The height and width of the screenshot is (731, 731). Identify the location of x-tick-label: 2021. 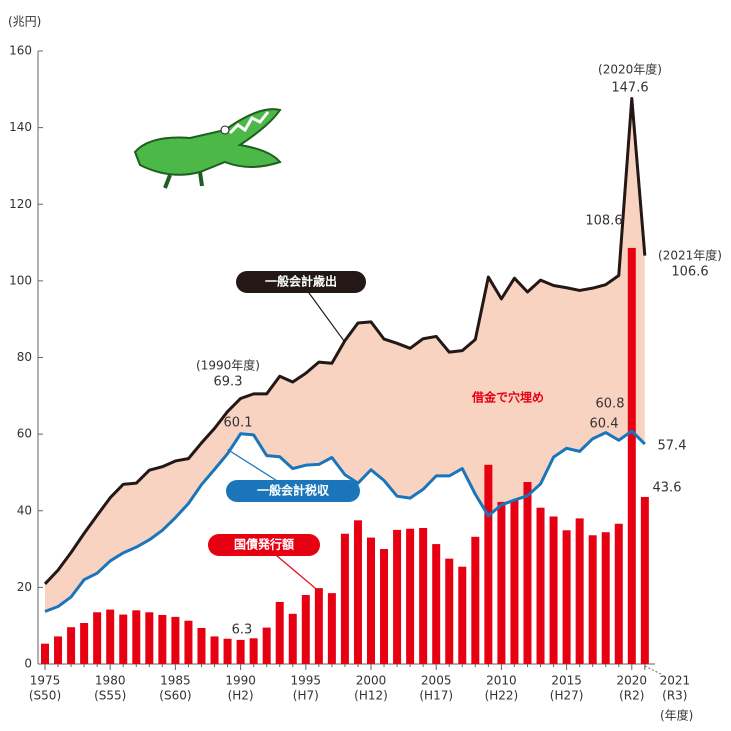
(675, 681).